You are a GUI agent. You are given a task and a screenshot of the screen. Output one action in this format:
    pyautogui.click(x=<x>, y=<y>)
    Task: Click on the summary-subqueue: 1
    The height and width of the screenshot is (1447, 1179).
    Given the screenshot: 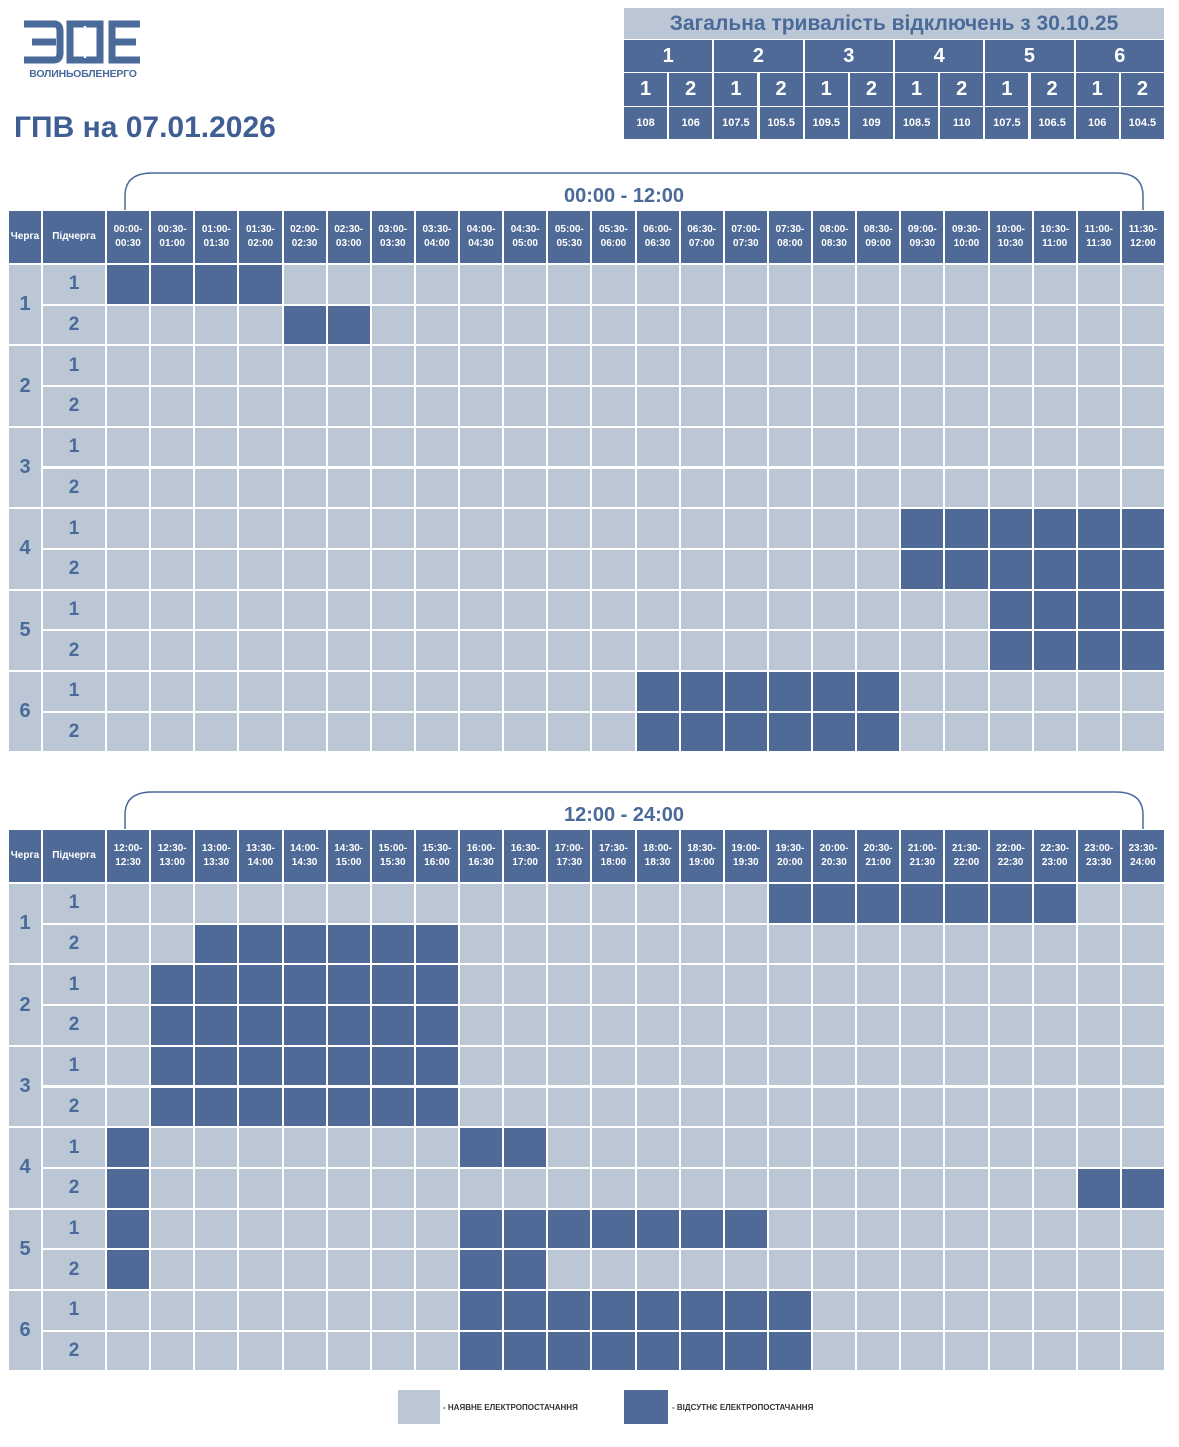 What is the action you would take?
    pyautogui.click(x=1007, y=89)
    